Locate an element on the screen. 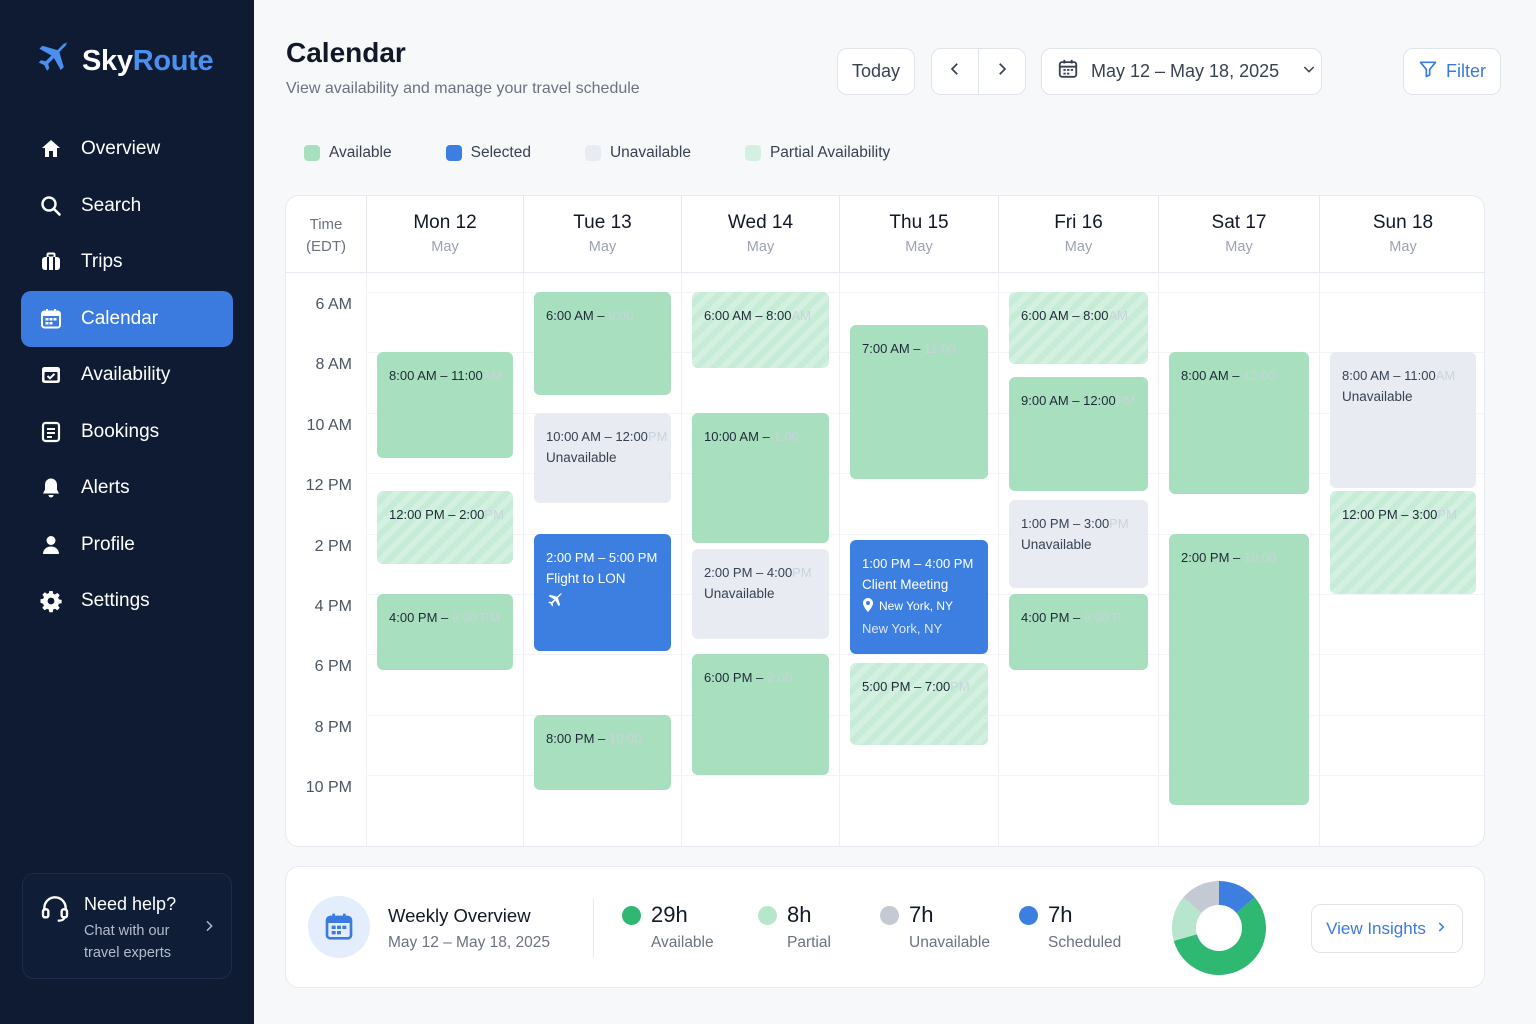 This screenshot has width=1536, height=1024. sidebar-item-settings: Settings is located at coordinates (127, 601).